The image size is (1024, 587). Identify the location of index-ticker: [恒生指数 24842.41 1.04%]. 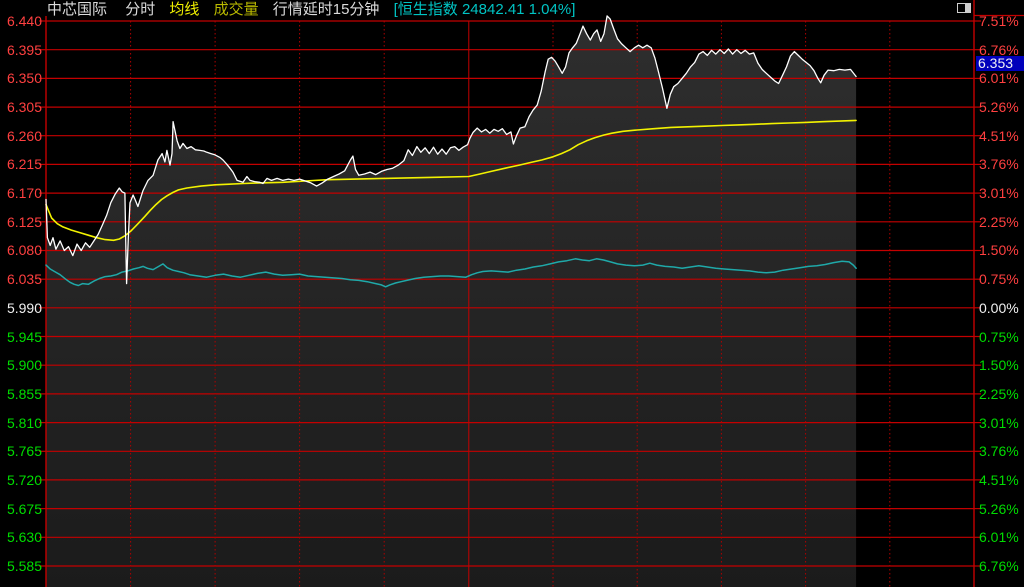
(484, 9).